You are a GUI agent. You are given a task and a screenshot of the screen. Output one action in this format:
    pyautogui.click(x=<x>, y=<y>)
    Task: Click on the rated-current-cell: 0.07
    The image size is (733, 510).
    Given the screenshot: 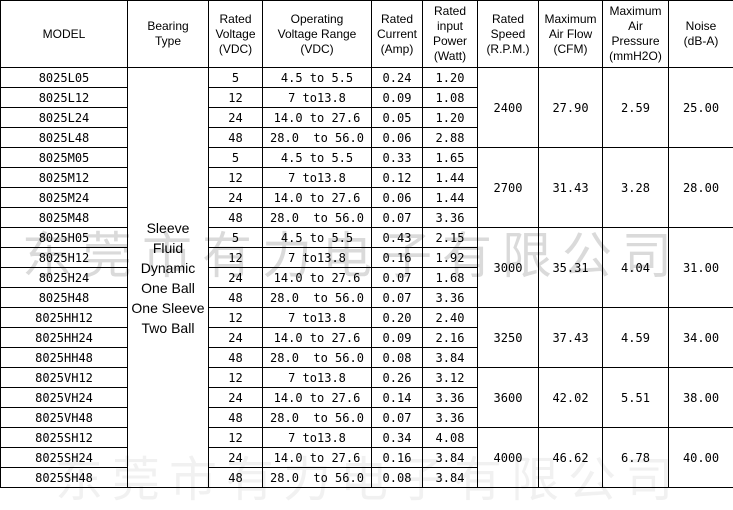 What is the action you would take?
    pyautogui.click(x=397, y=298)
    